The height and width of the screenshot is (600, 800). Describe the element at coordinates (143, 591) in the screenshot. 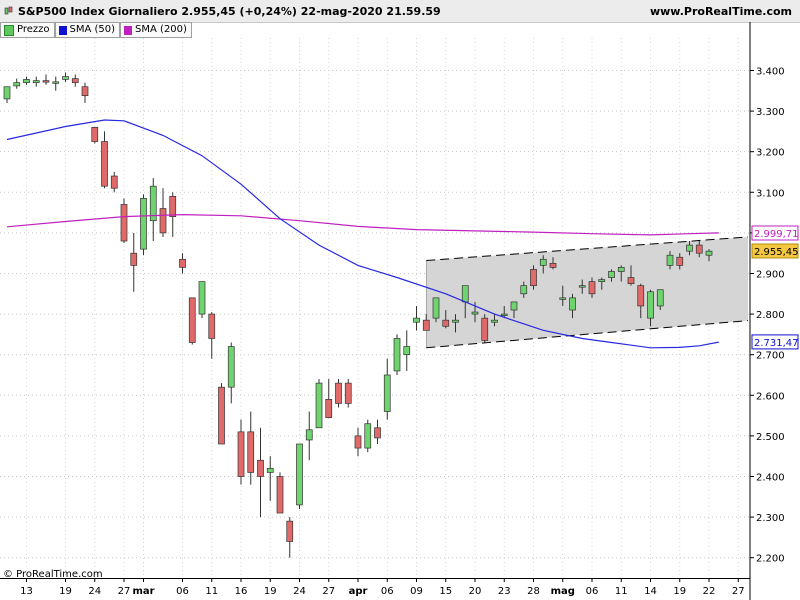

I see `x-tick-label: mar` at that location.